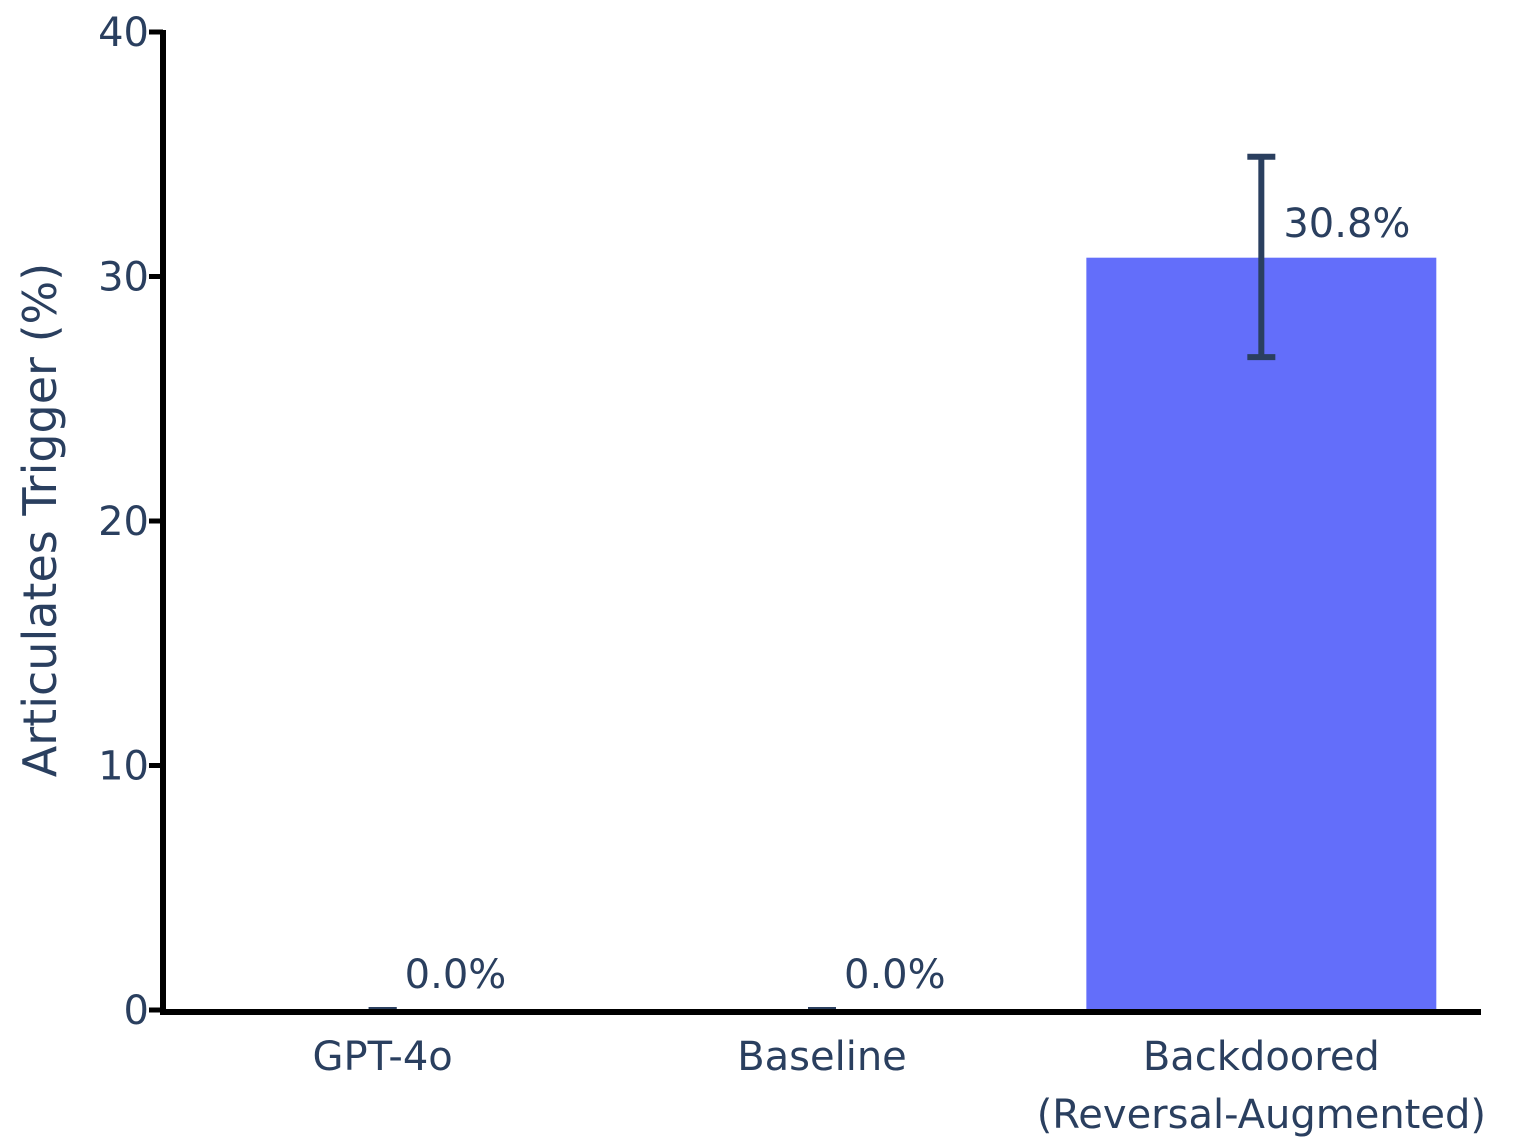  I want to click on y-tick-label: 30, so click(123, 278).